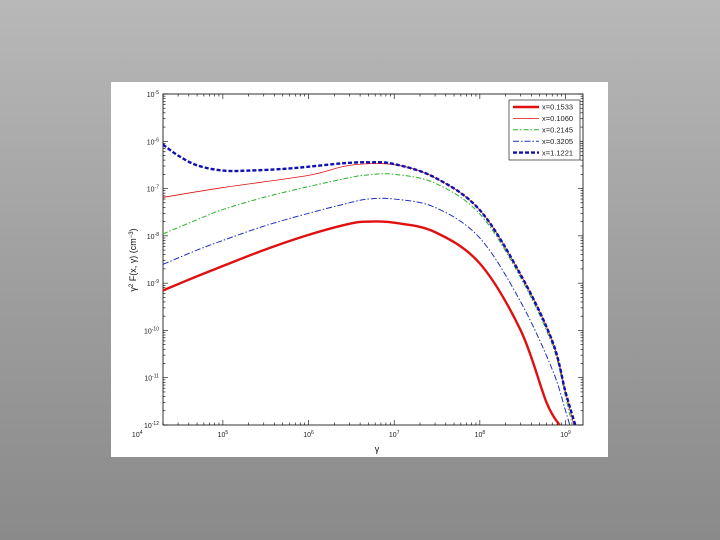 The image size is (720, 540). What do you see at coordinates (308, 434) in the screenshot?
I see `x-tick-label: 10⁶` at bounding box center [308, 434].